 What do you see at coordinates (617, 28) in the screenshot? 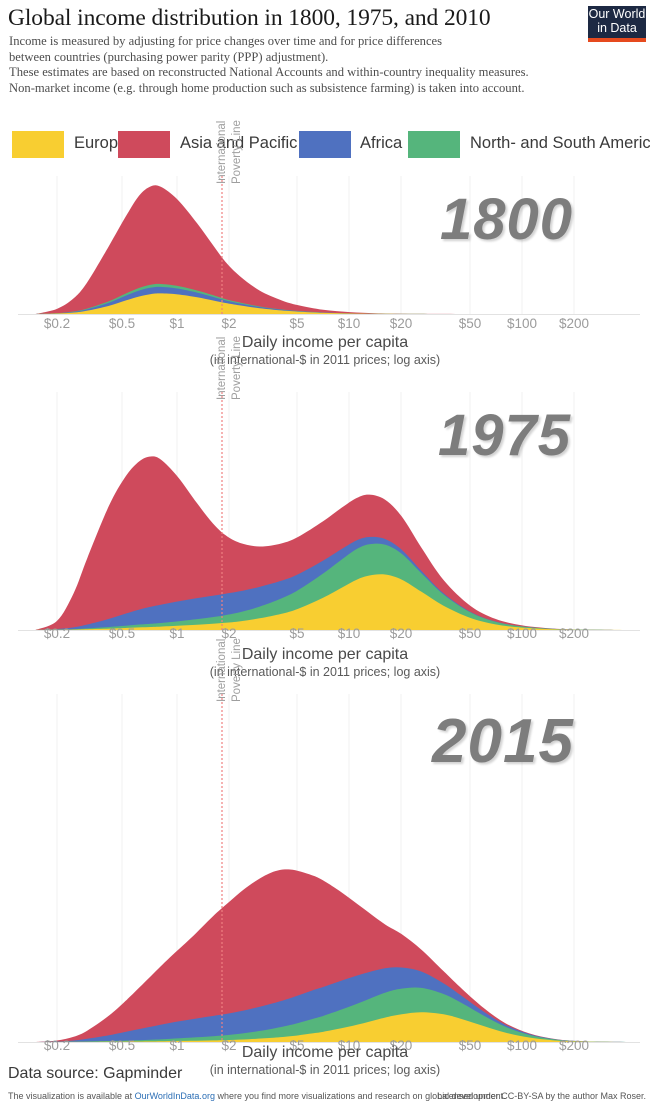
I see `logo-line-2: in Data` at bounding box center [617, 28].